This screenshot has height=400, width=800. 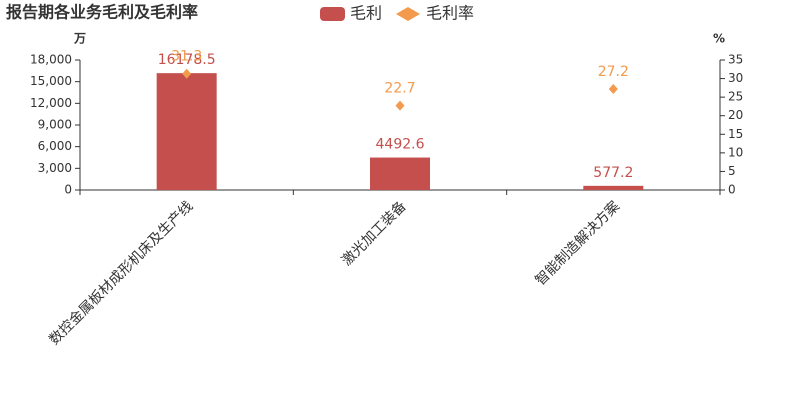 I want to click on legend-label: 毛利率, so click(x=450, y=13).